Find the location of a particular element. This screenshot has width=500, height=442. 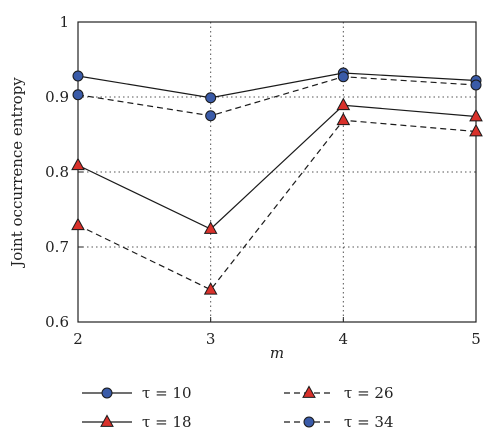

legend-item: τ = 34 is located at coordinates (339, 422).